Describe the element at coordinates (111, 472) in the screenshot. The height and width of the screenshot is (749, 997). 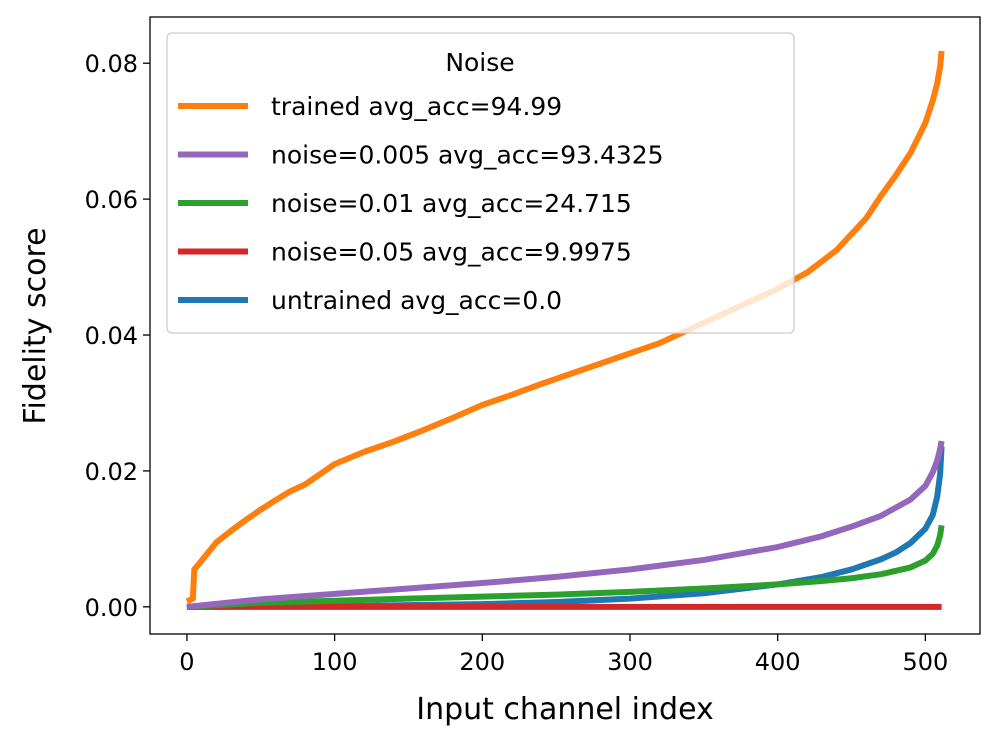
I see `y-tick-label: 0.02` at that location.